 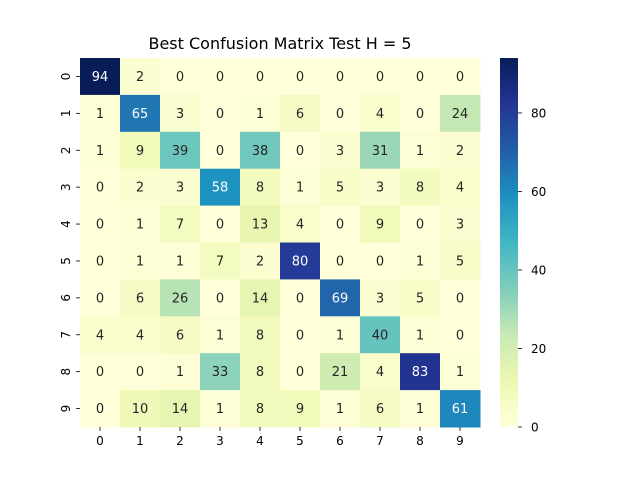 I want to click on y-tick-label: 9, so click(x=66, y=409).